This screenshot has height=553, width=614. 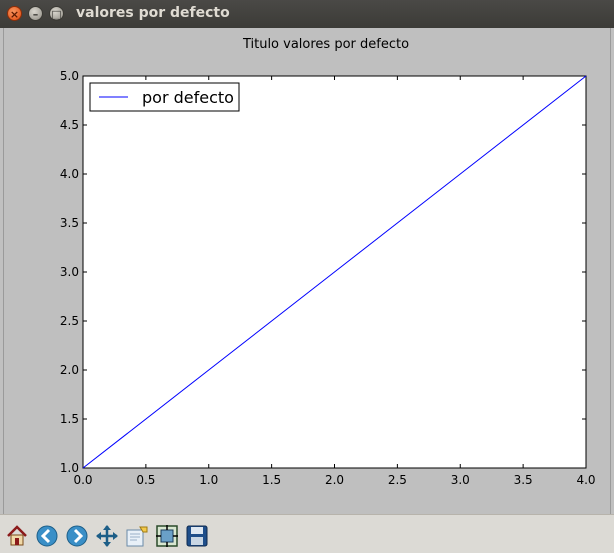 I want to click on pan-icon, so click(x=107, y=536).